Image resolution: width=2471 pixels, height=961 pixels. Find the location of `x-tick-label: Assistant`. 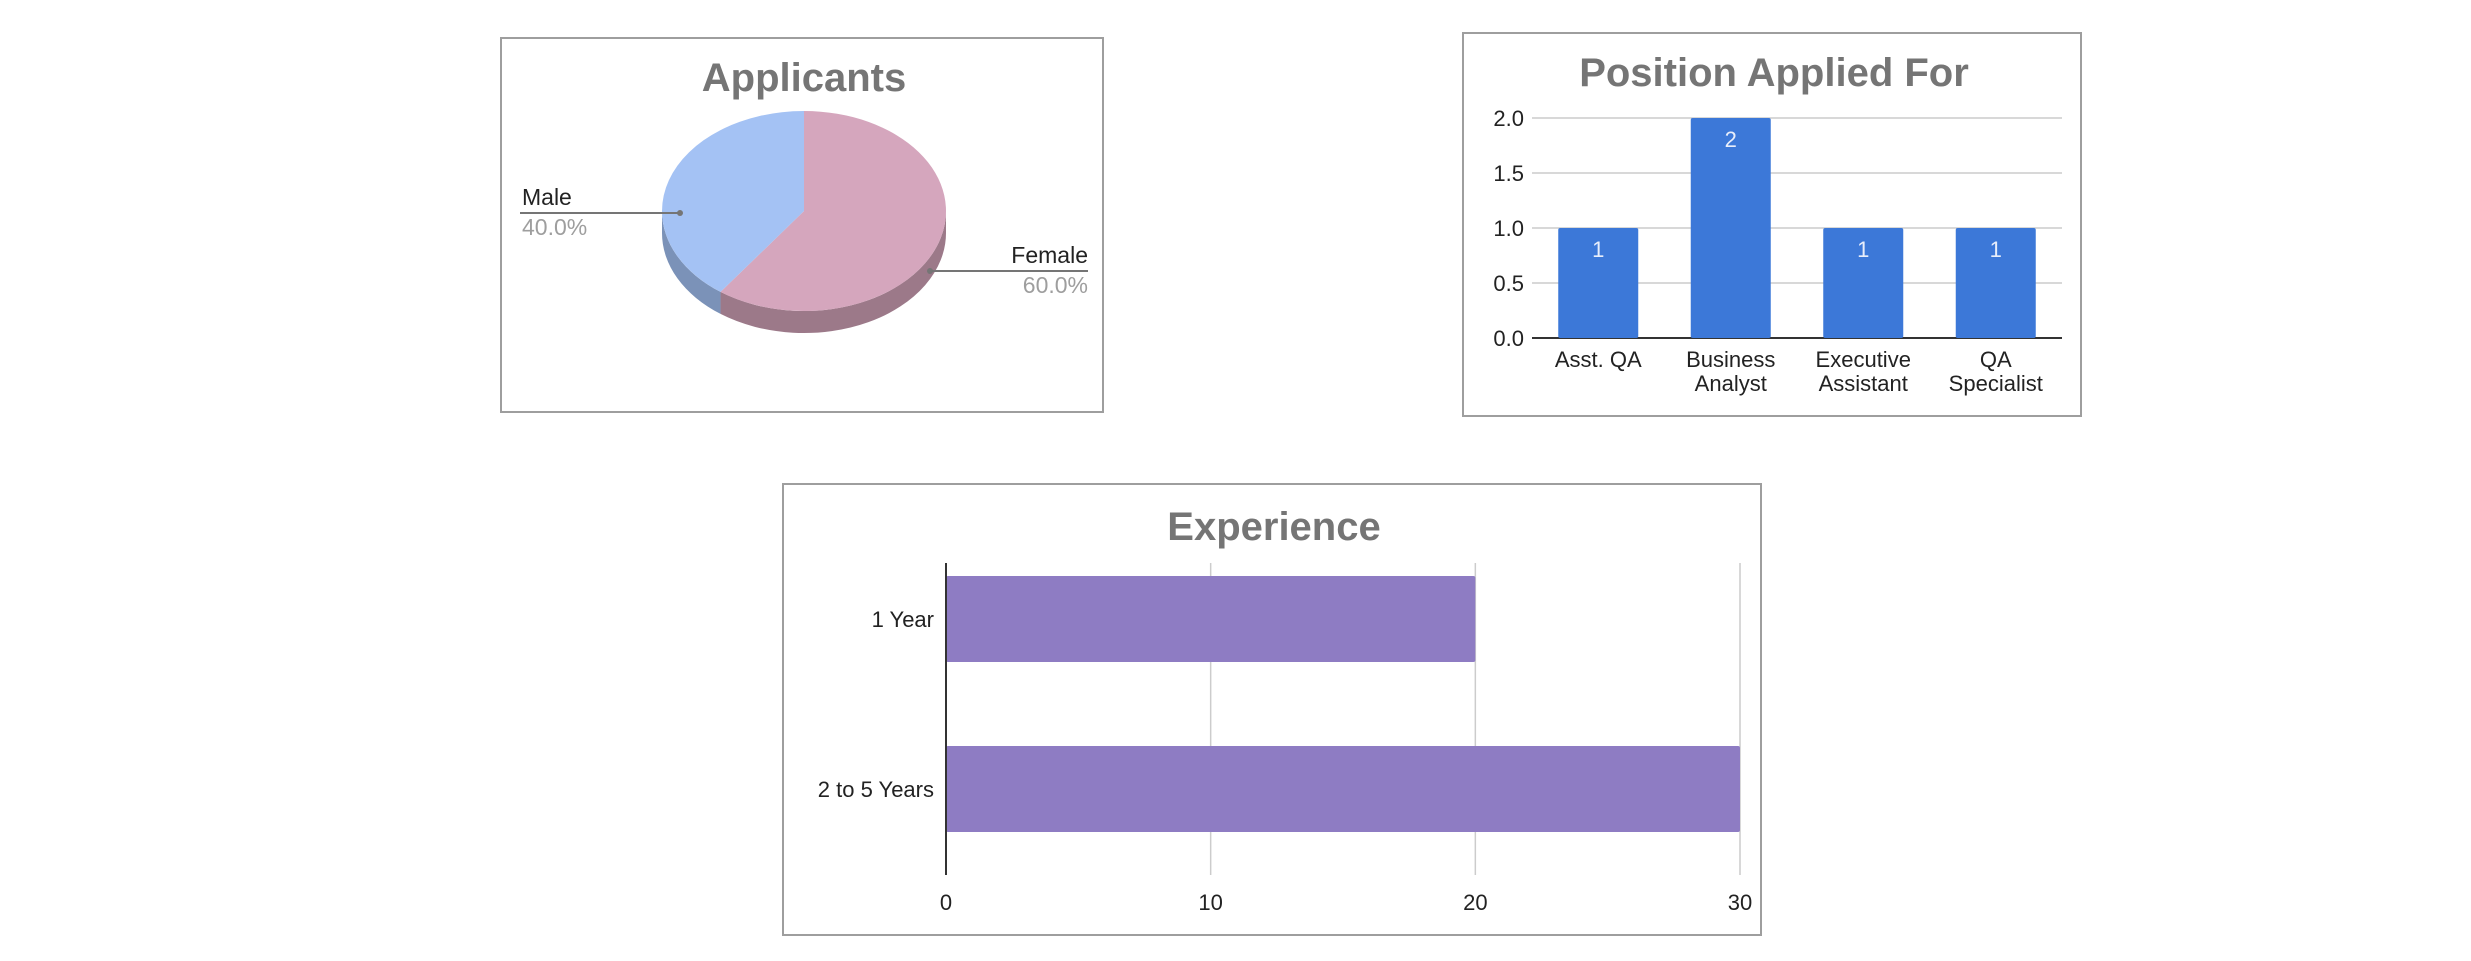

x-tick-label: Assistant is located at coordinates (1863, 383).